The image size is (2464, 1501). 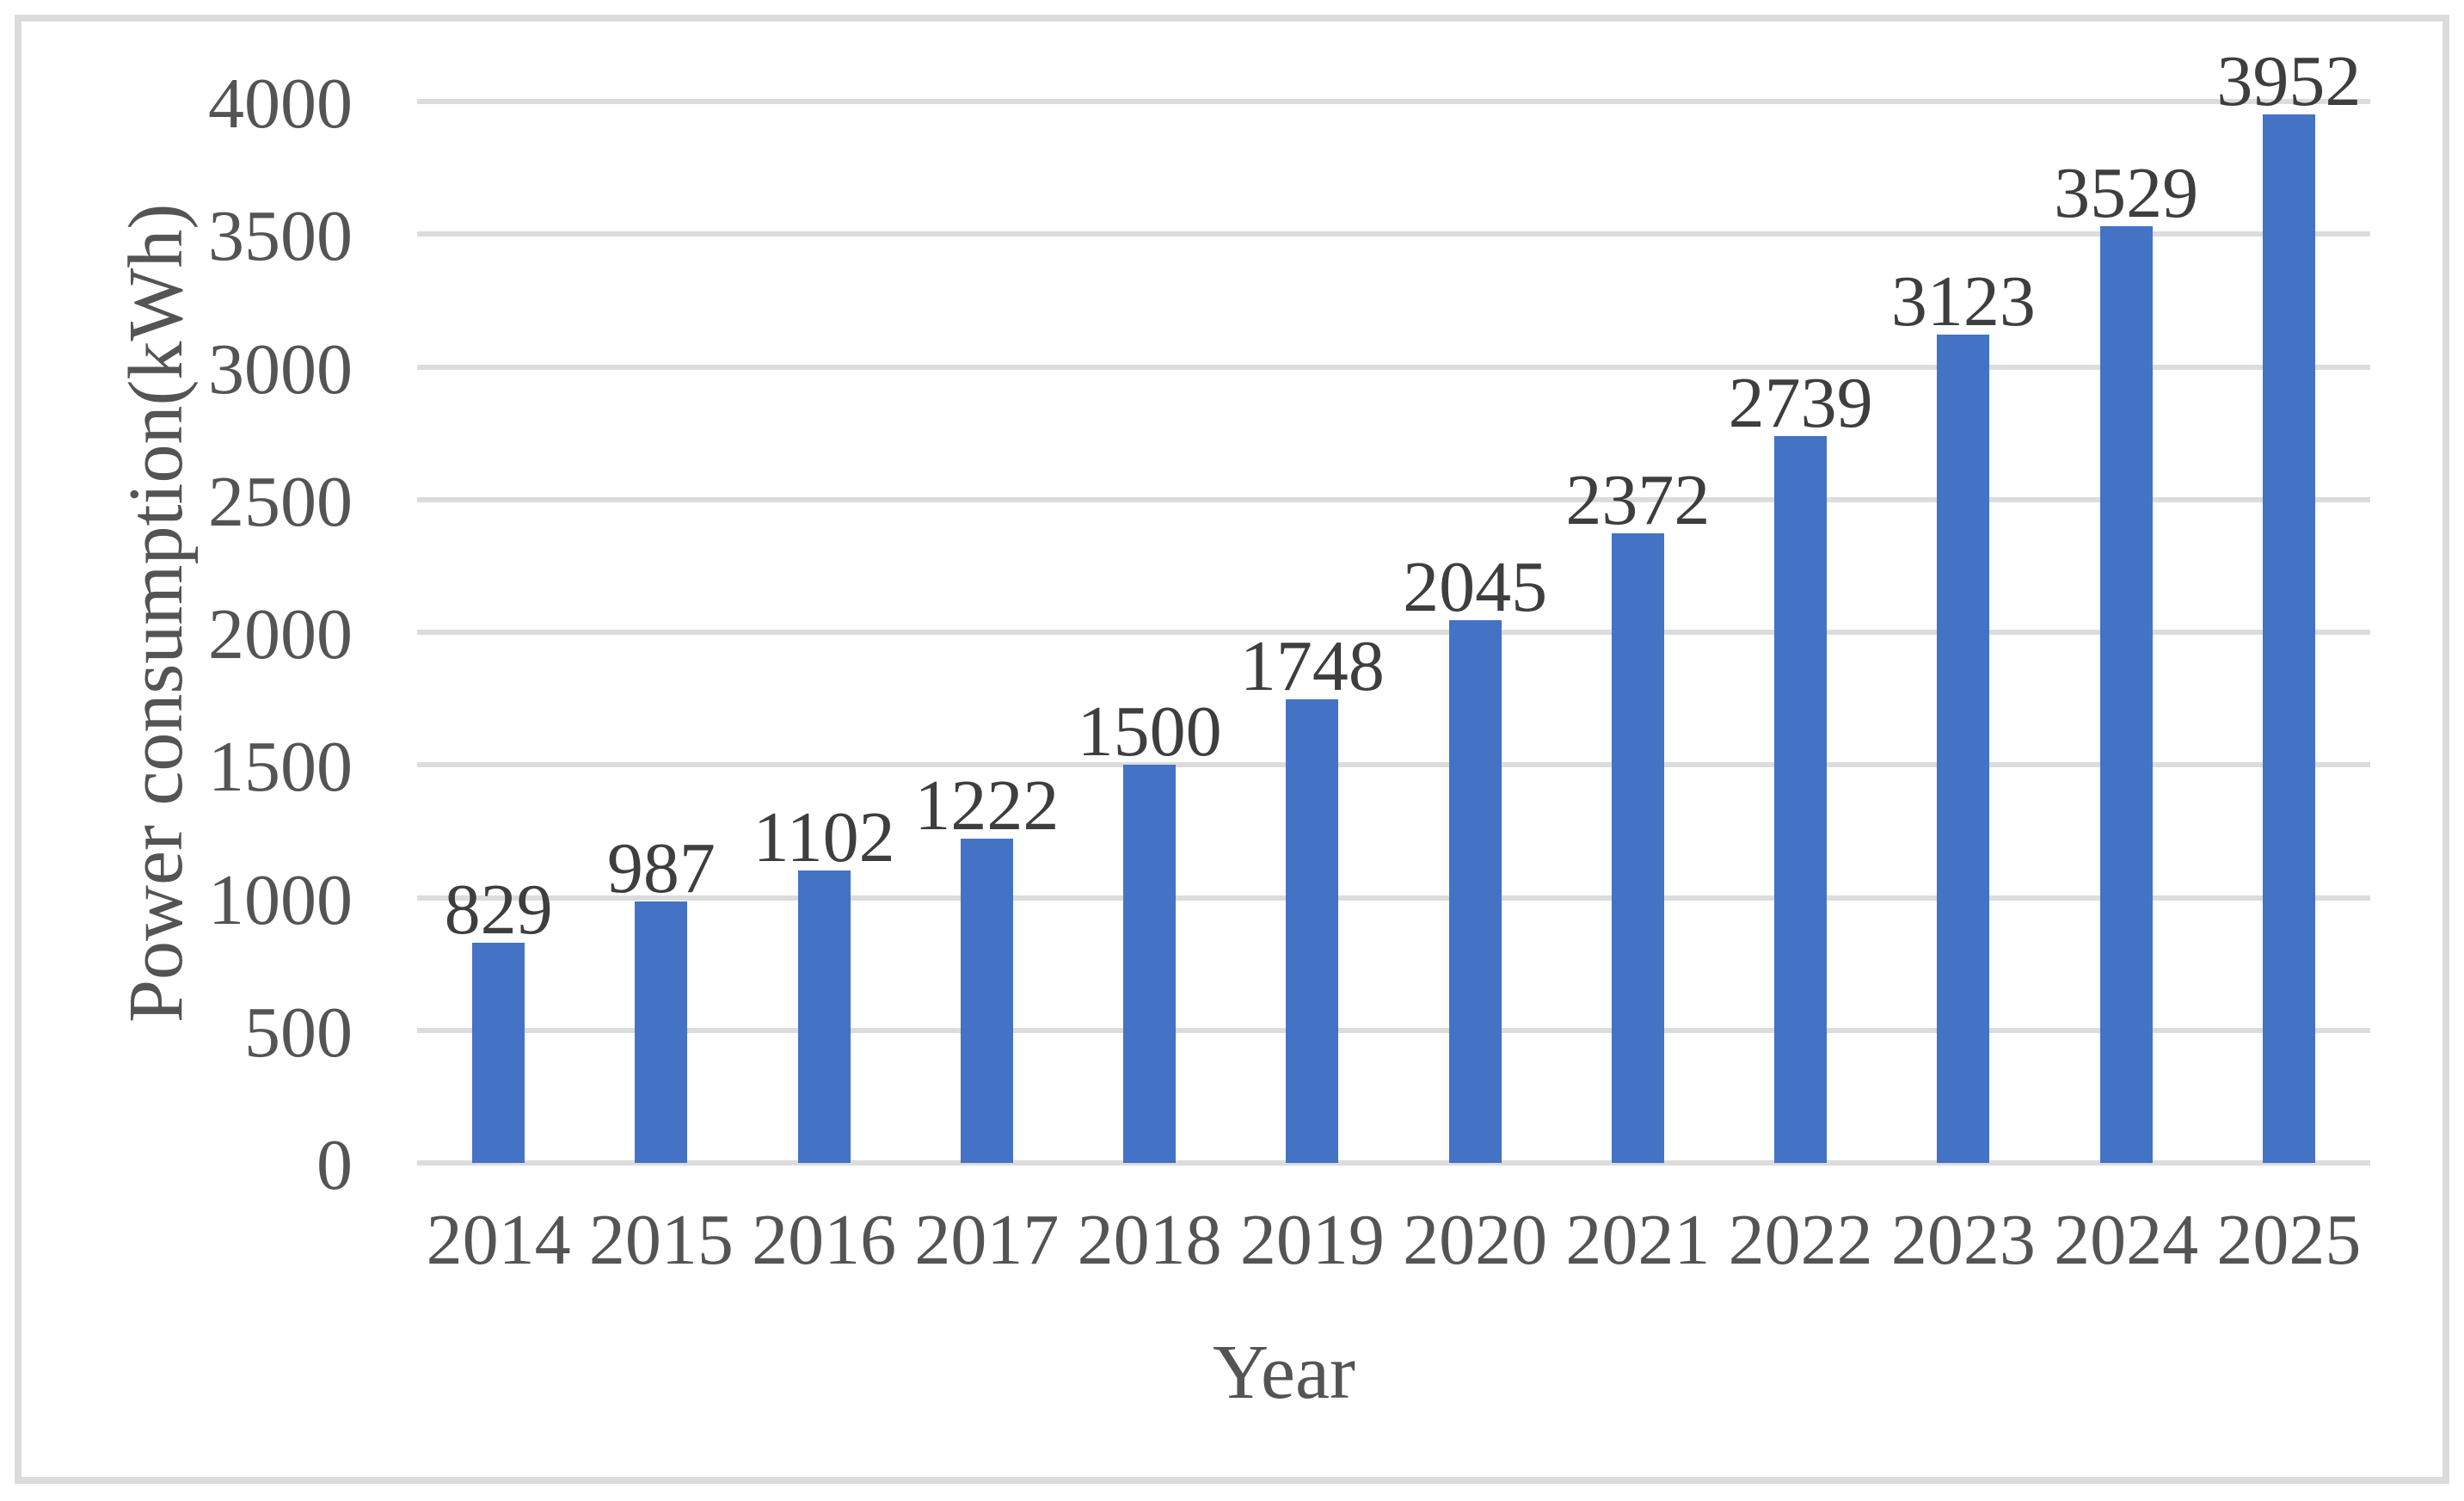 What do you see at coordinates (661, 868) in the screenshot?
I see `data-label-2015: 987` at bounding box center [661, 868].